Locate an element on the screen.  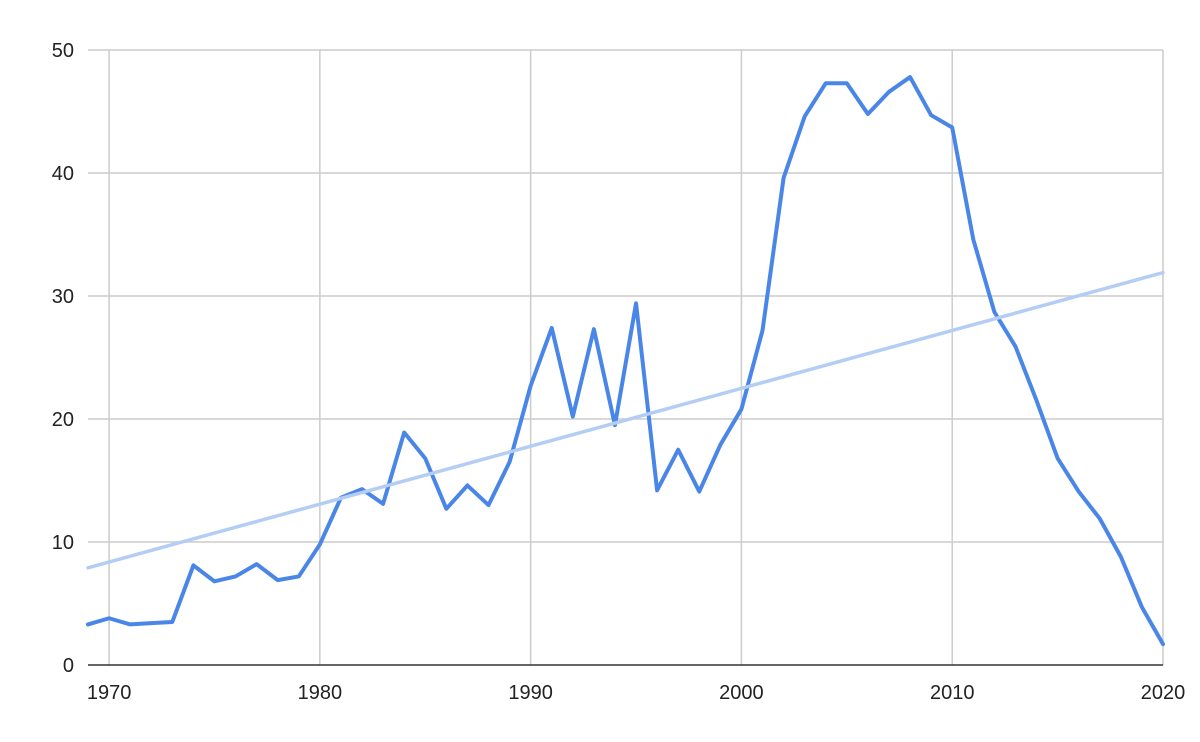
y-tick-label: 10 is located at coordinates (63, 543).